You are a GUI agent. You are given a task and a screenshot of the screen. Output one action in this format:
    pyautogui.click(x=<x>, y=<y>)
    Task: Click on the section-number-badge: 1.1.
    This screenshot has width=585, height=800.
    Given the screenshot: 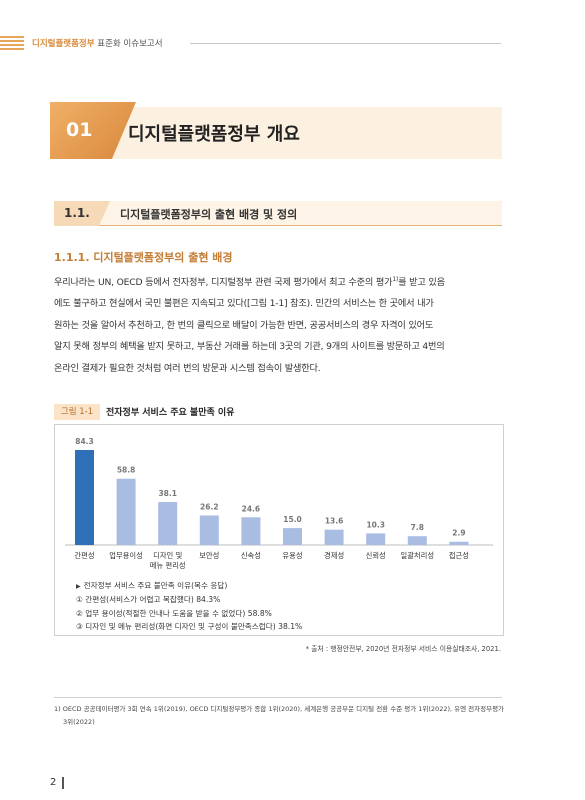 What is the action you would take?
    pyautogui.click(x=82, y=213)
    